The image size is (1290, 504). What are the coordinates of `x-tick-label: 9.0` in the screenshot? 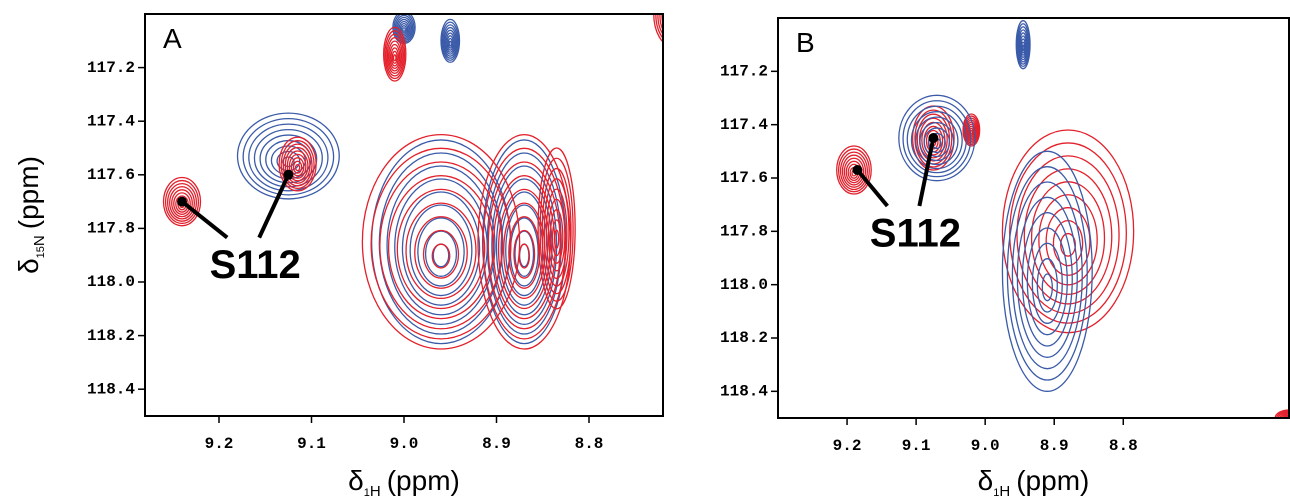 It's located at (985, 446).